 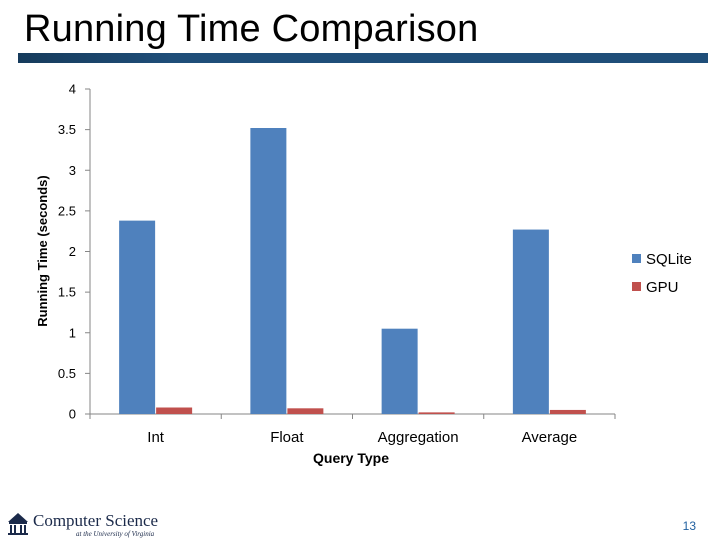 I want to click on slide-title: Running Time Comparison, so click(x=251, y=29).